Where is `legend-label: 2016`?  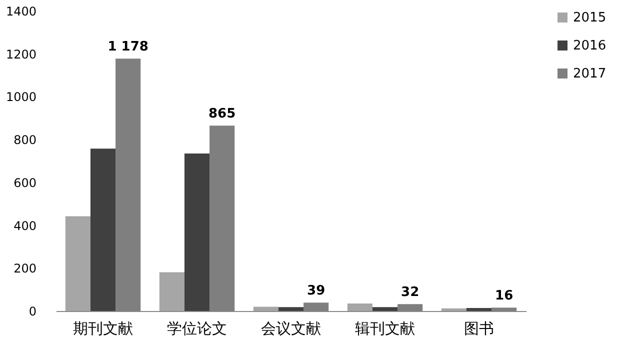 legend-label: 2016 is located at coordinates (589, 46).